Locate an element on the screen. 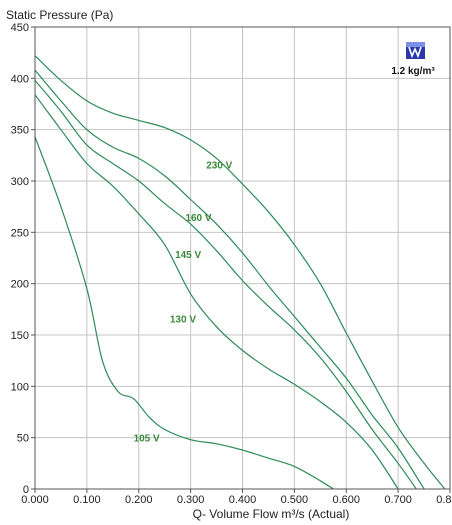  y-tick-label: 50 is located at coordinates (23, 439).